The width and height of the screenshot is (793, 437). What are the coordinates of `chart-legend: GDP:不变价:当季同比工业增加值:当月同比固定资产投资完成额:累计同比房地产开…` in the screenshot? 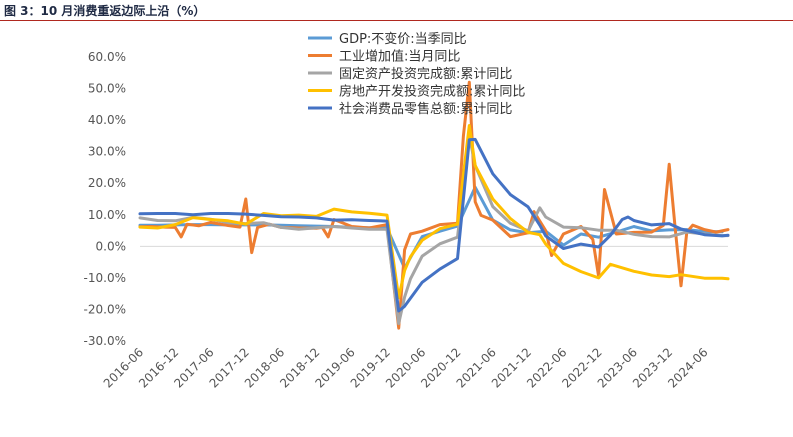 It's located at (416, 74).